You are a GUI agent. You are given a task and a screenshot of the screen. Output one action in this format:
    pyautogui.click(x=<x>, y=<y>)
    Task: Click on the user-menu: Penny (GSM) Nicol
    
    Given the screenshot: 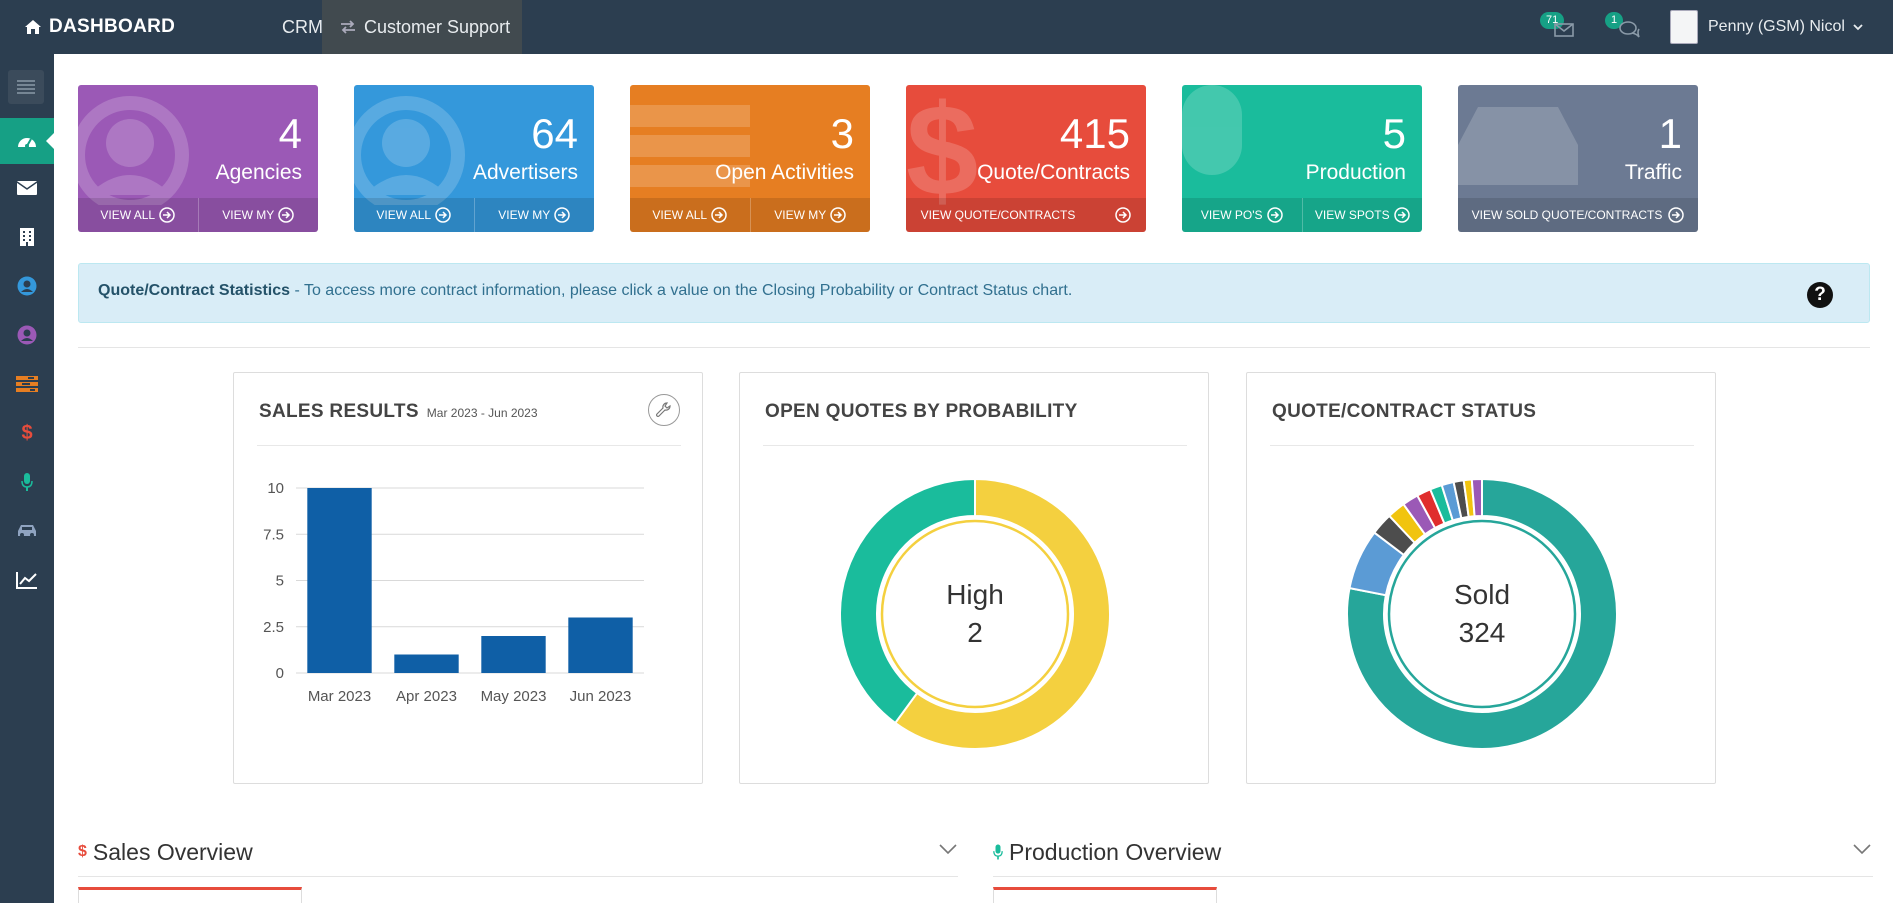 What is the action you would take?
    pyautogui.click(x=1766, y=27)
    